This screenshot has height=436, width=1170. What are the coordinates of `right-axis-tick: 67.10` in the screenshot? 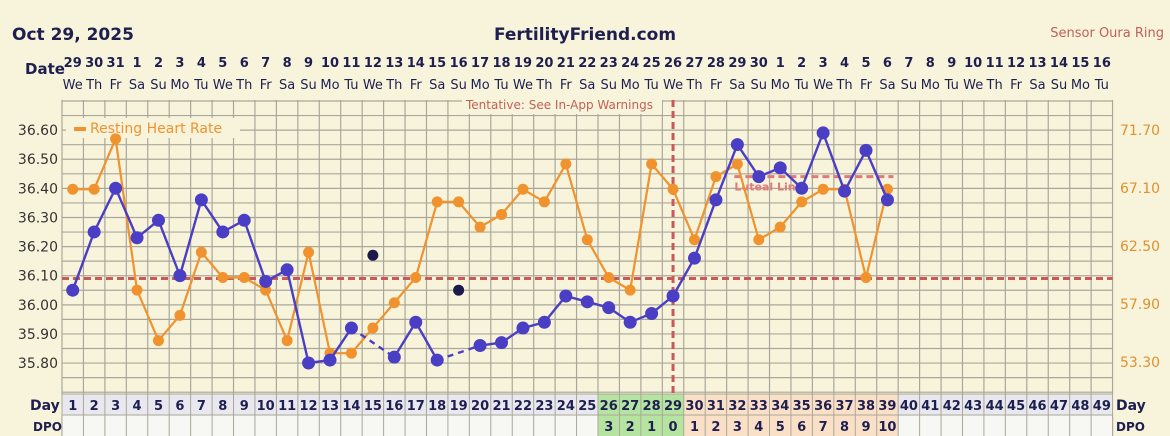 It's located at (1140, 189).